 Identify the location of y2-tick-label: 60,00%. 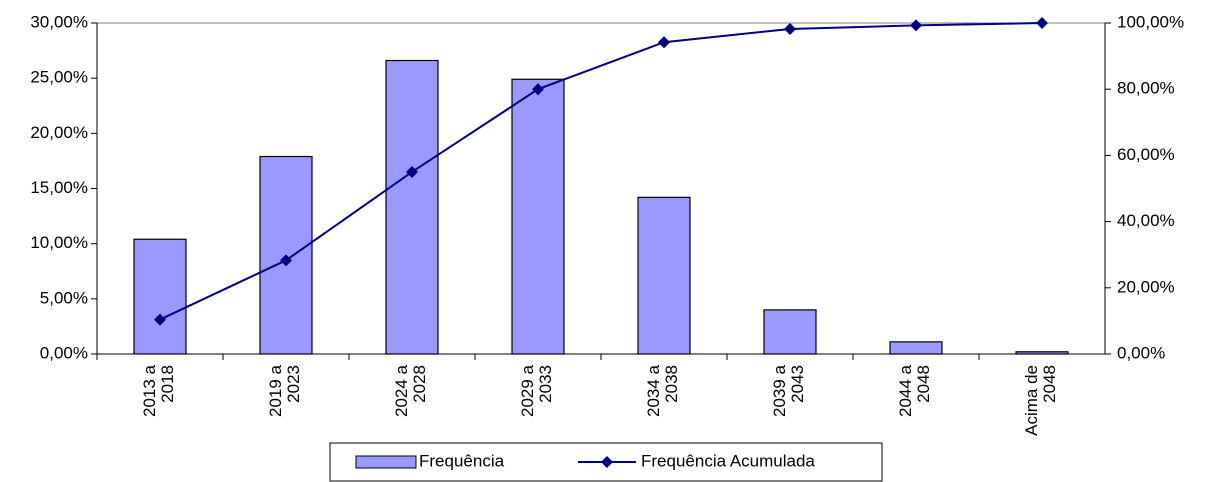
(1146, 154).